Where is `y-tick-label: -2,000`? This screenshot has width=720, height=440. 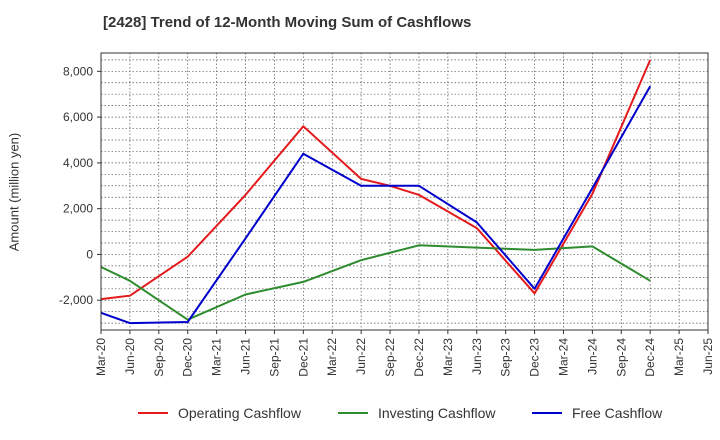
y-tick-label: -2,000 is located at coordinates (76, 300).